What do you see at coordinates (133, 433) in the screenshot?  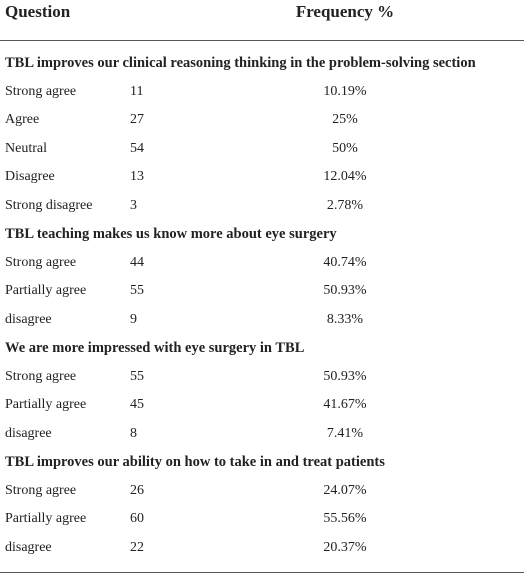 I see `row-count: 8` at bounding box center [133, 433].